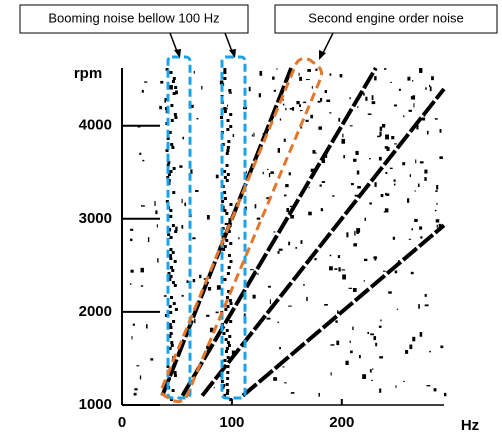  Describe the element at coordinates (470, 425) in the screenshot. I see `x-axis-label: Hz` at that location.